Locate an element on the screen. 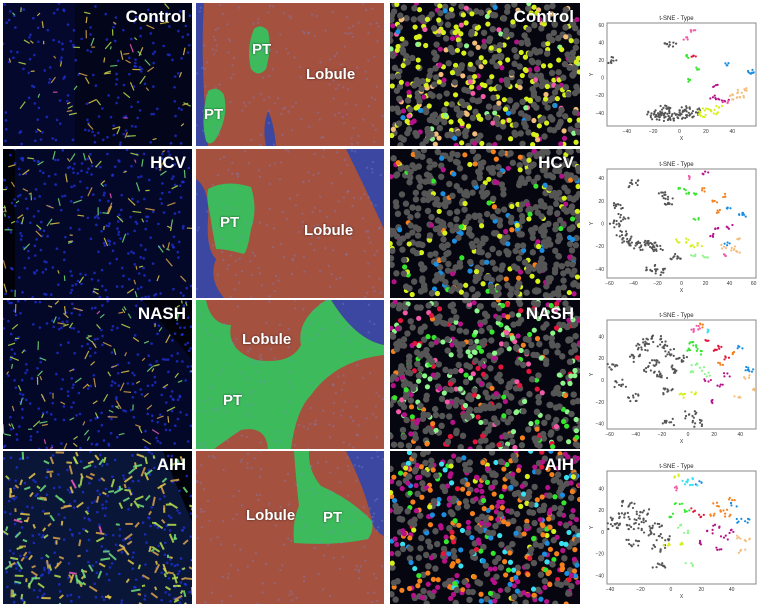 The width and height of the screenshot is (768, 607). if-image-aih: AIH is located at coordinates (97, 527).